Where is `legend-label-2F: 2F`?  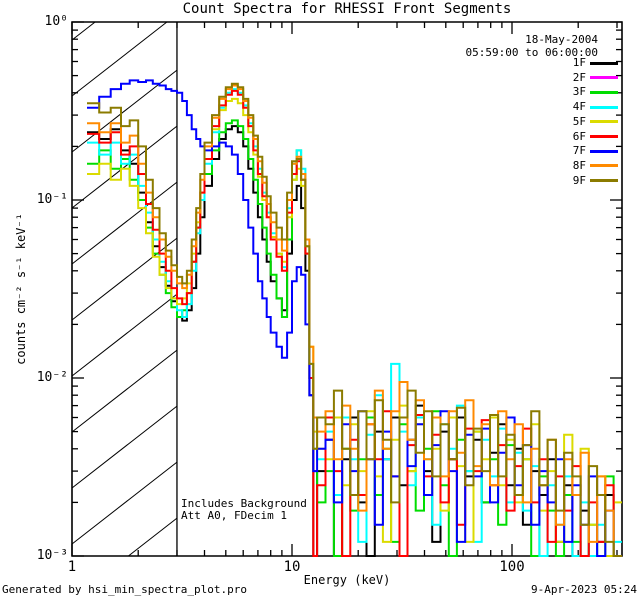
legend-label-2F: 2F is located at coordinates (579, 77).